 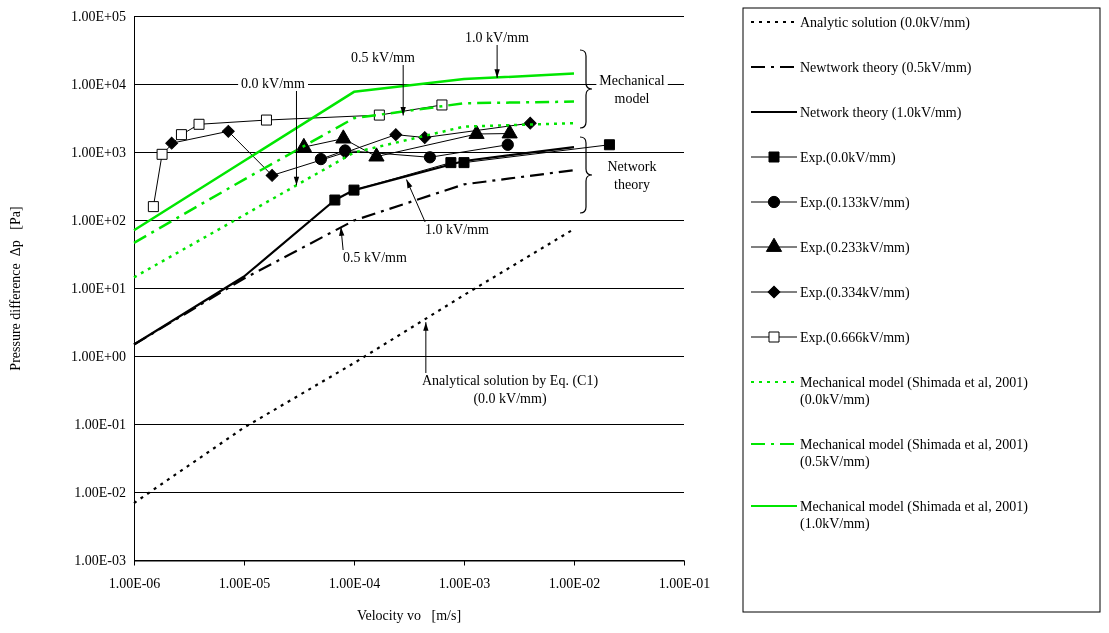 What do you see at coordinates (886, 68) in the screenshot?
I see `legend-label: Newtwork theory (0.5kV/mm)` at bounding box center [886, 68].